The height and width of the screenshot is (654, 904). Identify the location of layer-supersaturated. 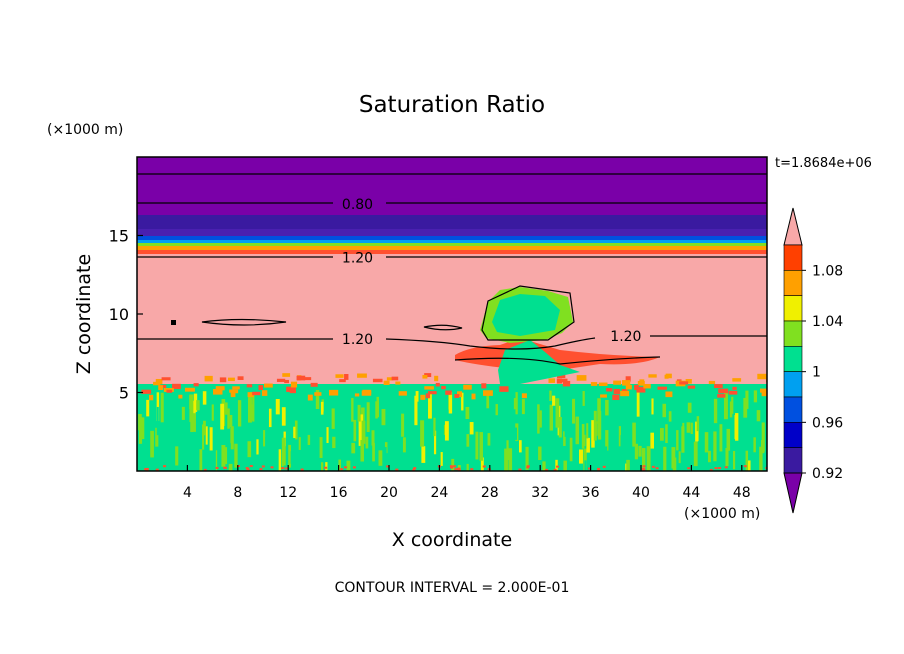
(452, 319).